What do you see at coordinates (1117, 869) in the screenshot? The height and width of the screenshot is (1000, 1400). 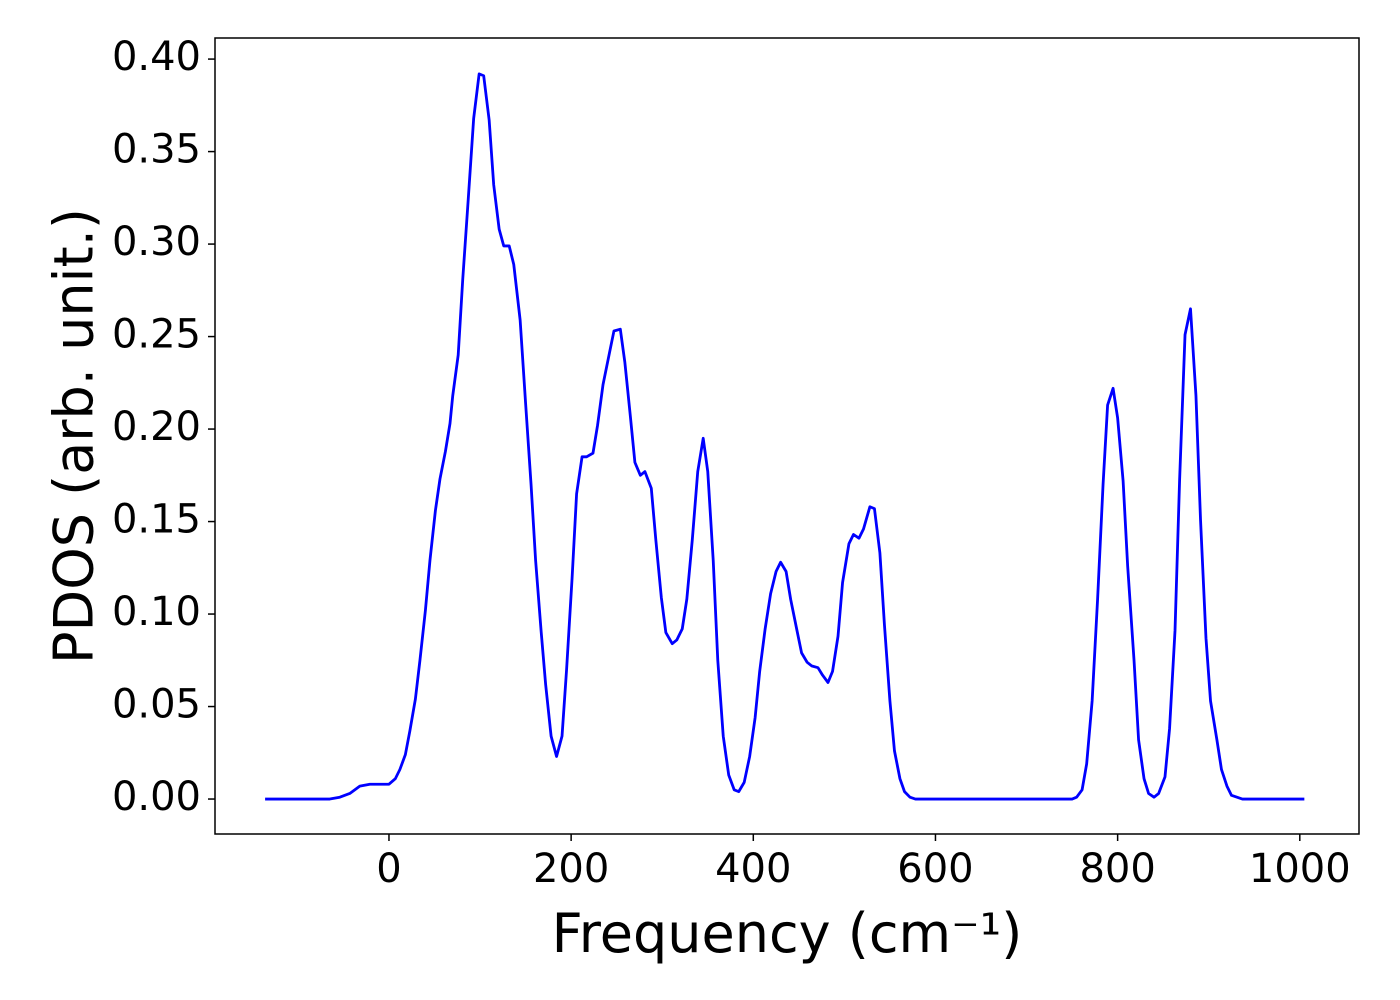 I see `x-tick-label: 800` at bounding box center [1117, 869].